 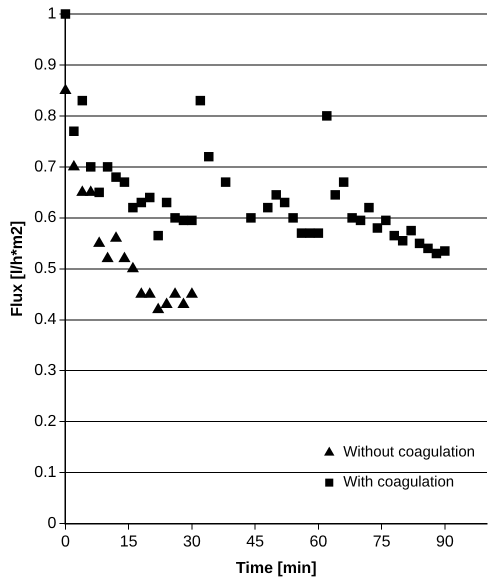 What do you see at coordinates (45, 269) in the screenshot?
I see `y-tick-label: 0.5` at bounding box center [45, 269].